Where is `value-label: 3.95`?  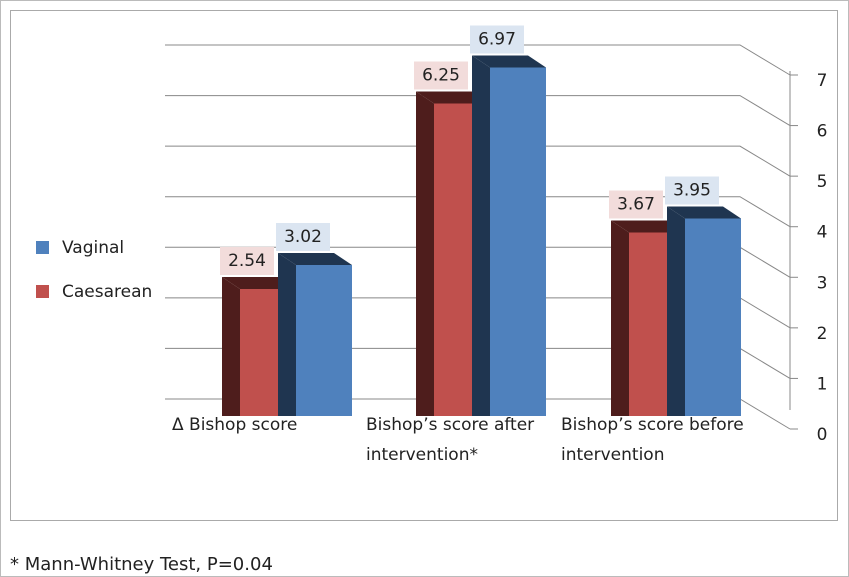
value-label: 3.95 is located at coordinates (692, 191).